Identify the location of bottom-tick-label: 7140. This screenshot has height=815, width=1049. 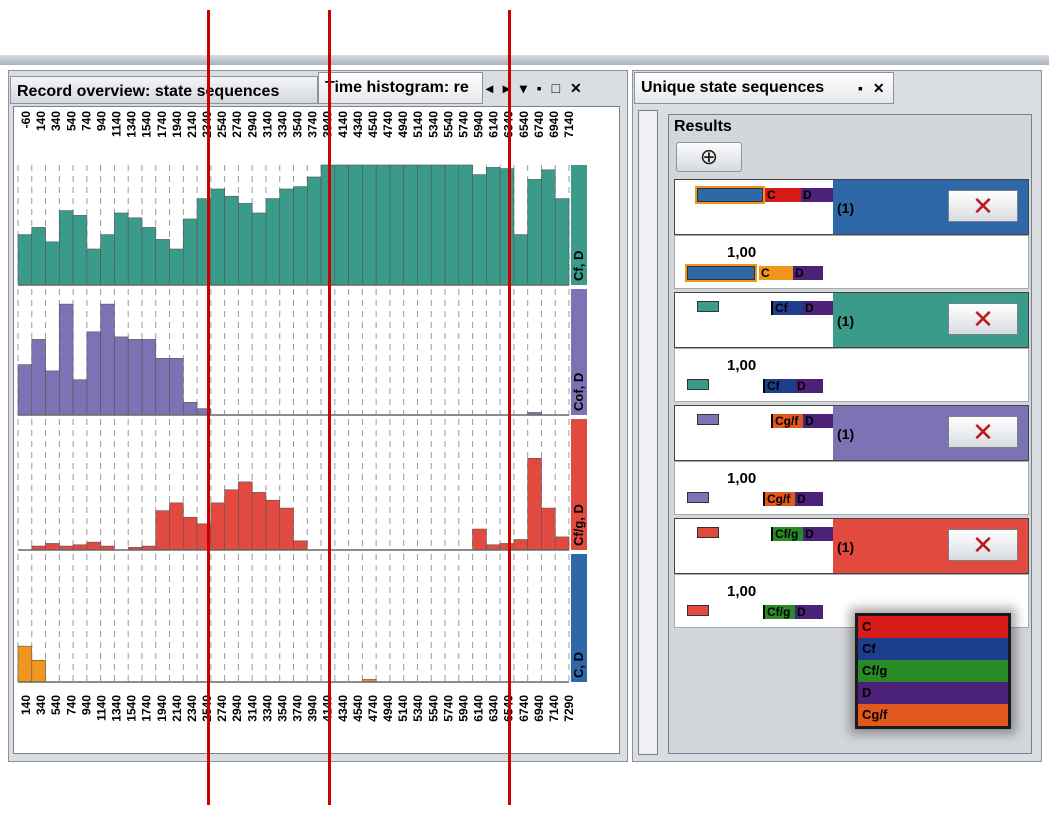
(554, 708).